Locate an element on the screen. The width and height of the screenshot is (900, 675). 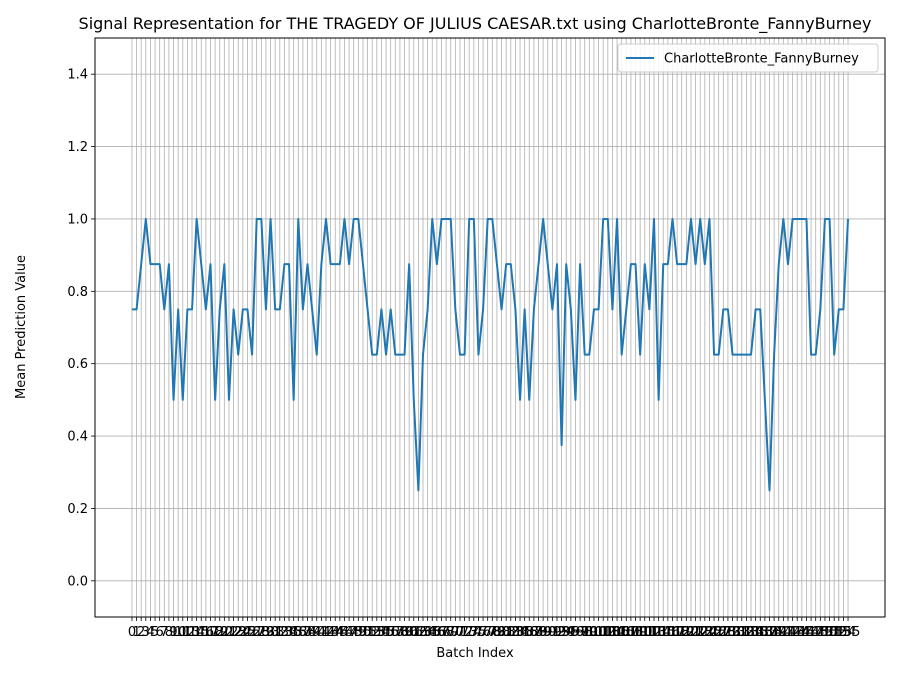
x-tick-label: 119 is located at coordinates (681, 632).